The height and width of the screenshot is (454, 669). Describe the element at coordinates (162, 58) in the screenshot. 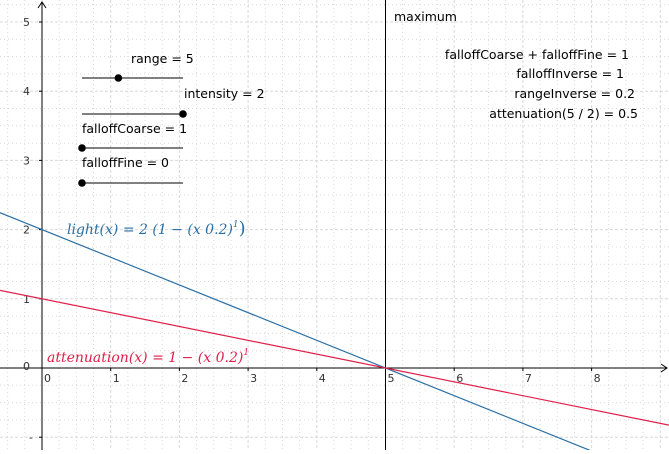

I see `slider-range-label: range = 5` at that location.